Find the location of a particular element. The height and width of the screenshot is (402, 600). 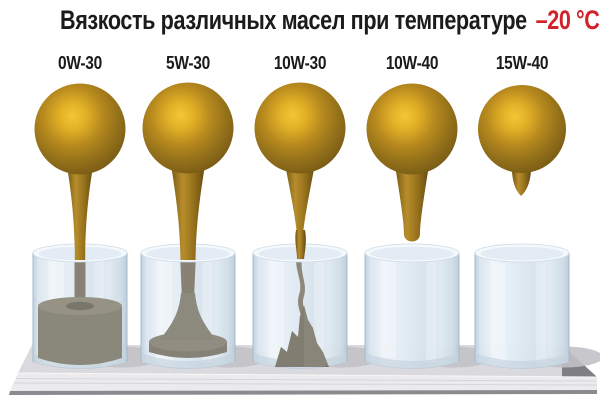

oil-stream-0w30 is located at coordinates (80, 210).